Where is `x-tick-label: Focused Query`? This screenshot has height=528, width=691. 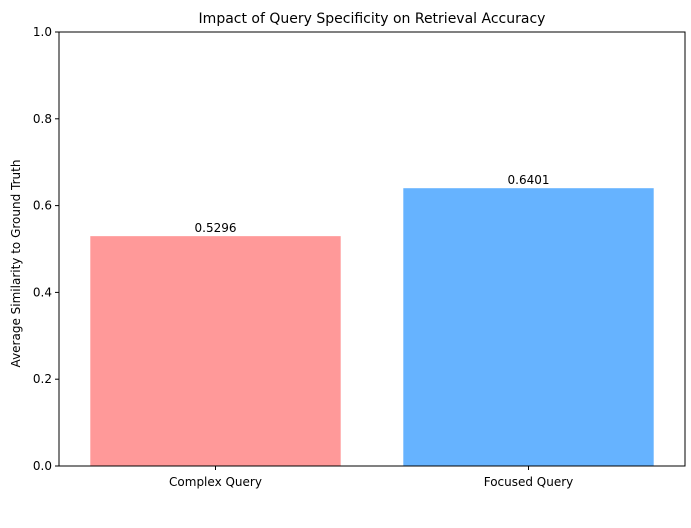 x-tick-label: Focused Query is located at coordinates (529, 482).